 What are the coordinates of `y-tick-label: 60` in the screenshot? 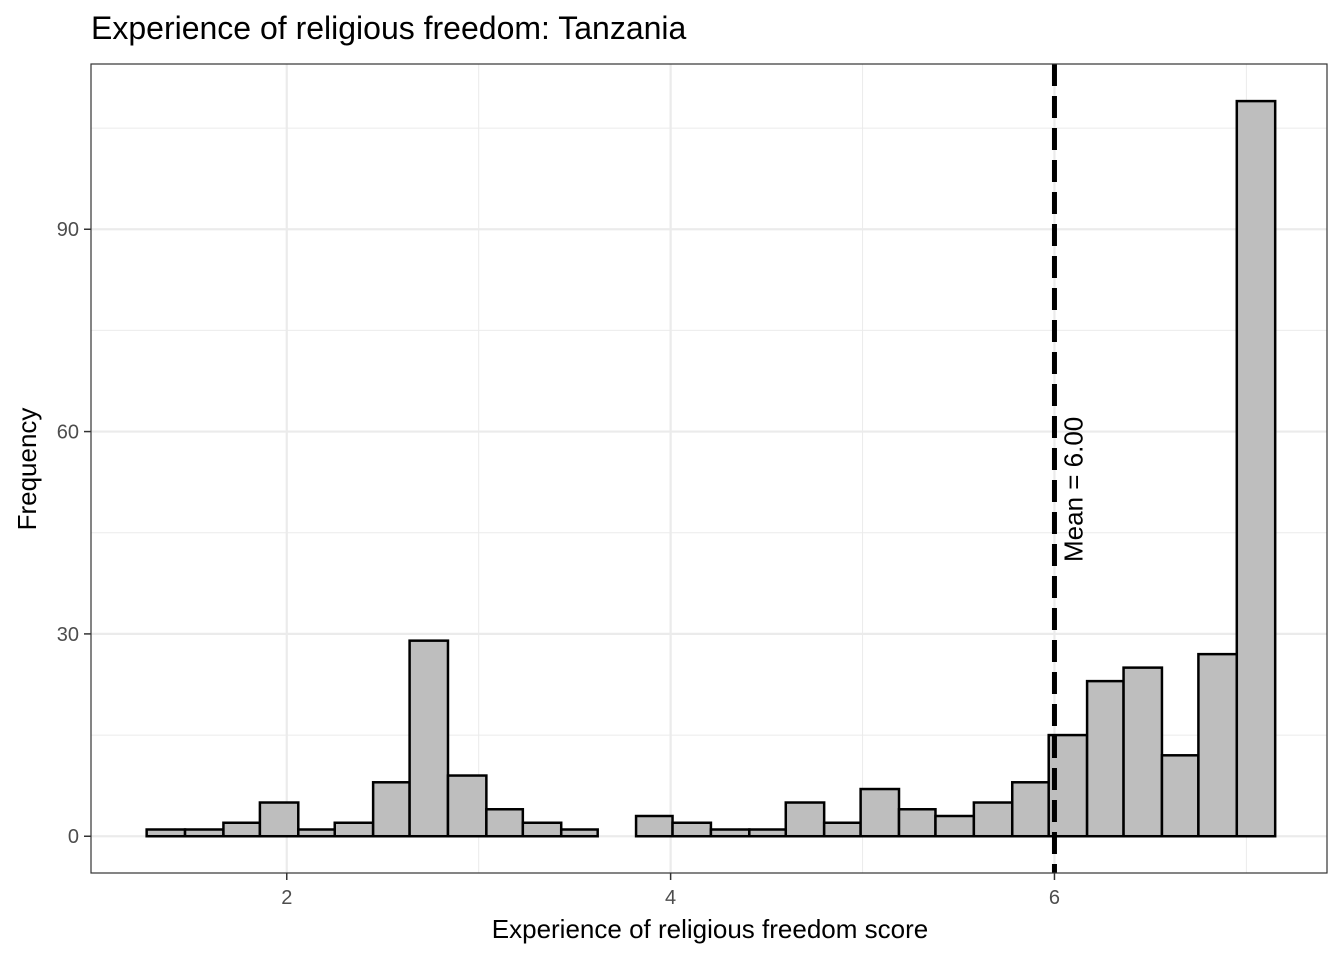 It's located at (68, 433).